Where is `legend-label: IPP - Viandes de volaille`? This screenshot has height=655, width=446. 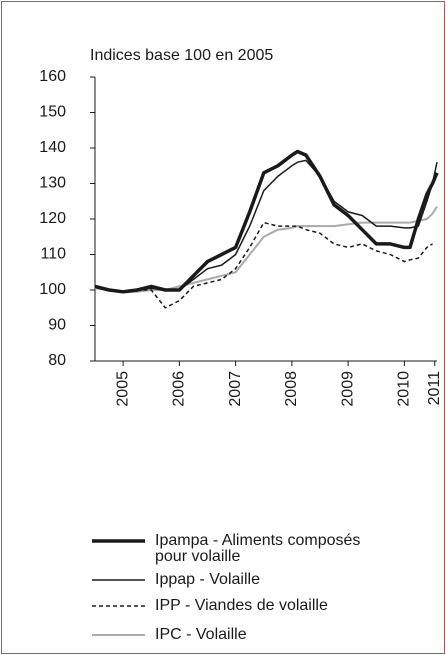
legend-label: IPP - Viandes de volaille is located at coordinates (241, 605).